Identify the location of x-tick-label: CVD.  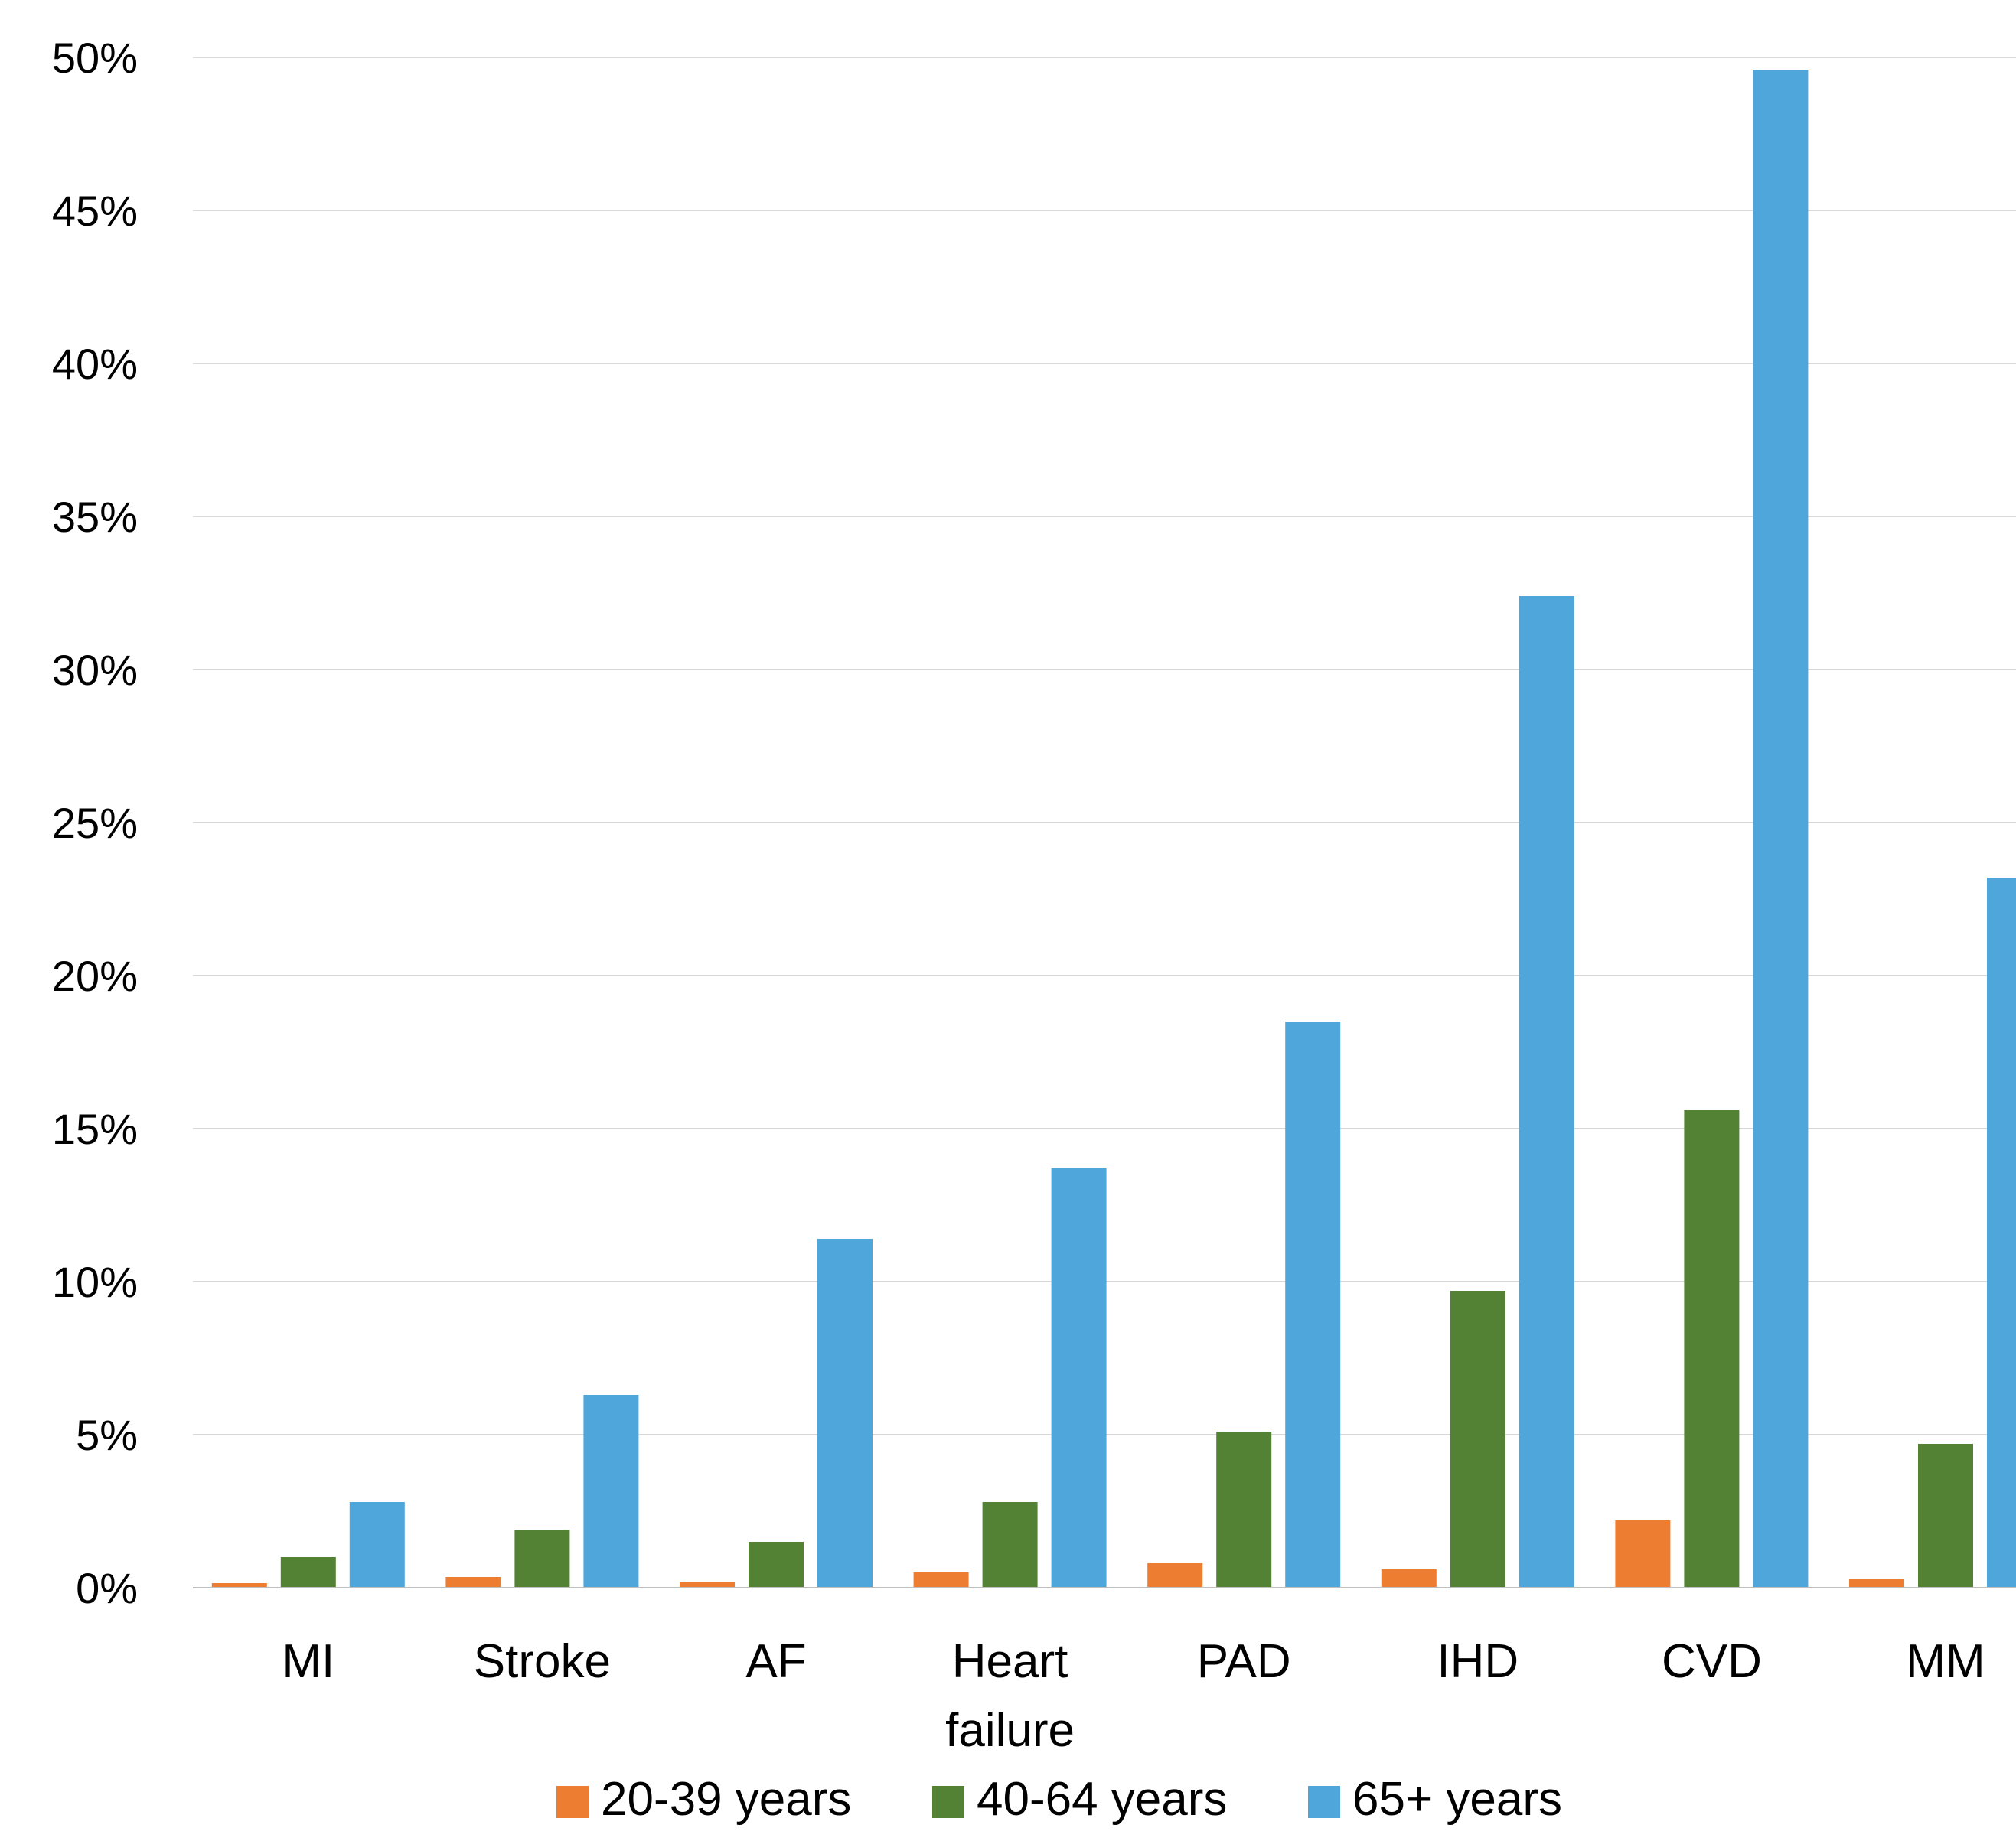
(1712, 1662).